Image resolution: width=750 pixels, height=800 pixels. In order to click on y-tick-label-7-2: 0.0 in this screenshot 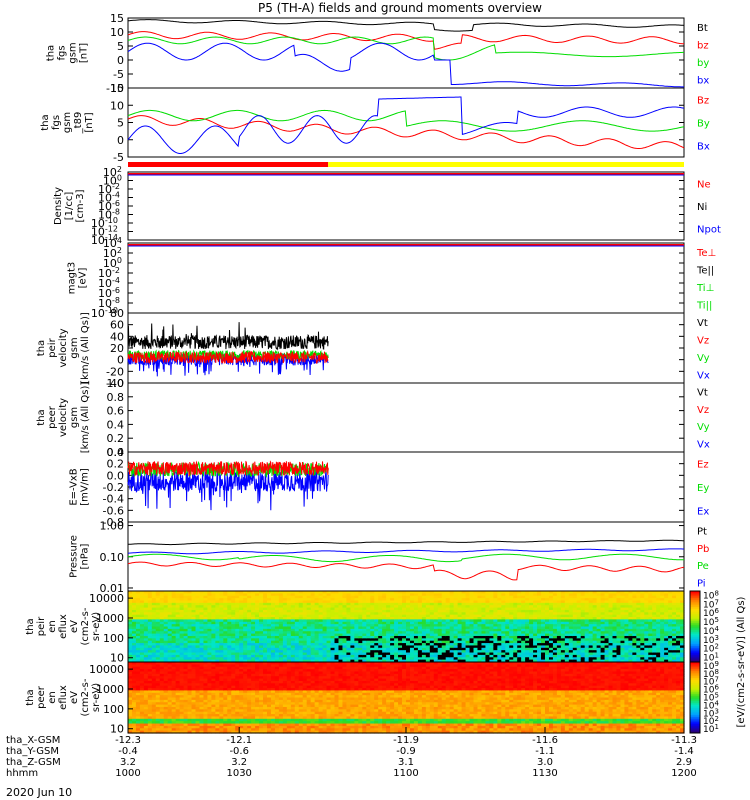, I will do `click(116, 475)`.